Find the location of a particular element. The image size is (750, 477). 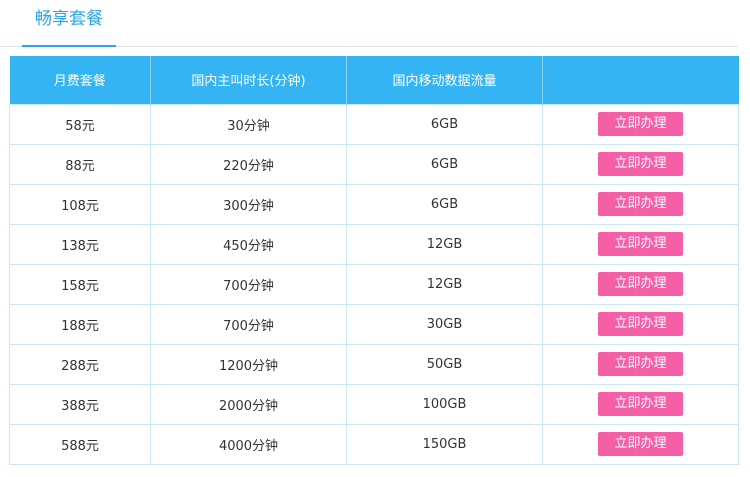

table-row: 108元 300分钟 6GB 立即办理 is located at coordinates (374, 204).